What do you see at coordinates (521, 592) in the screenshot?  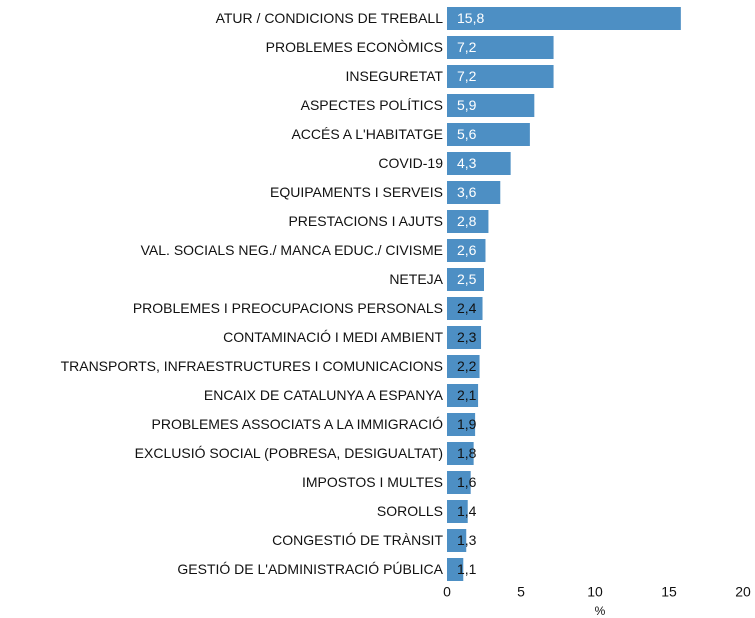 I see `x-tick-label: 5` at bounding box center [521, 592].